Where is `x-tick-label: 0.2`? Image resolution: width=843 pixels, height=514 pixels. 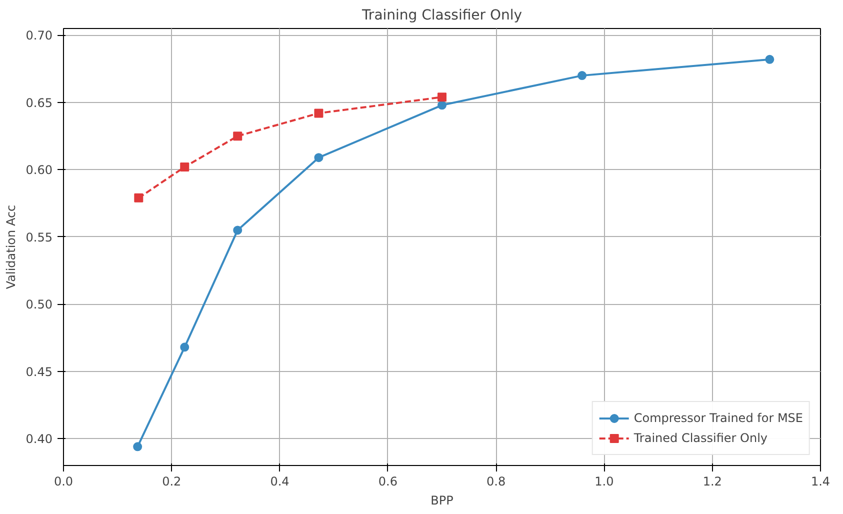
x-tick-label: 0.2 is located at coordinates (172, 481).